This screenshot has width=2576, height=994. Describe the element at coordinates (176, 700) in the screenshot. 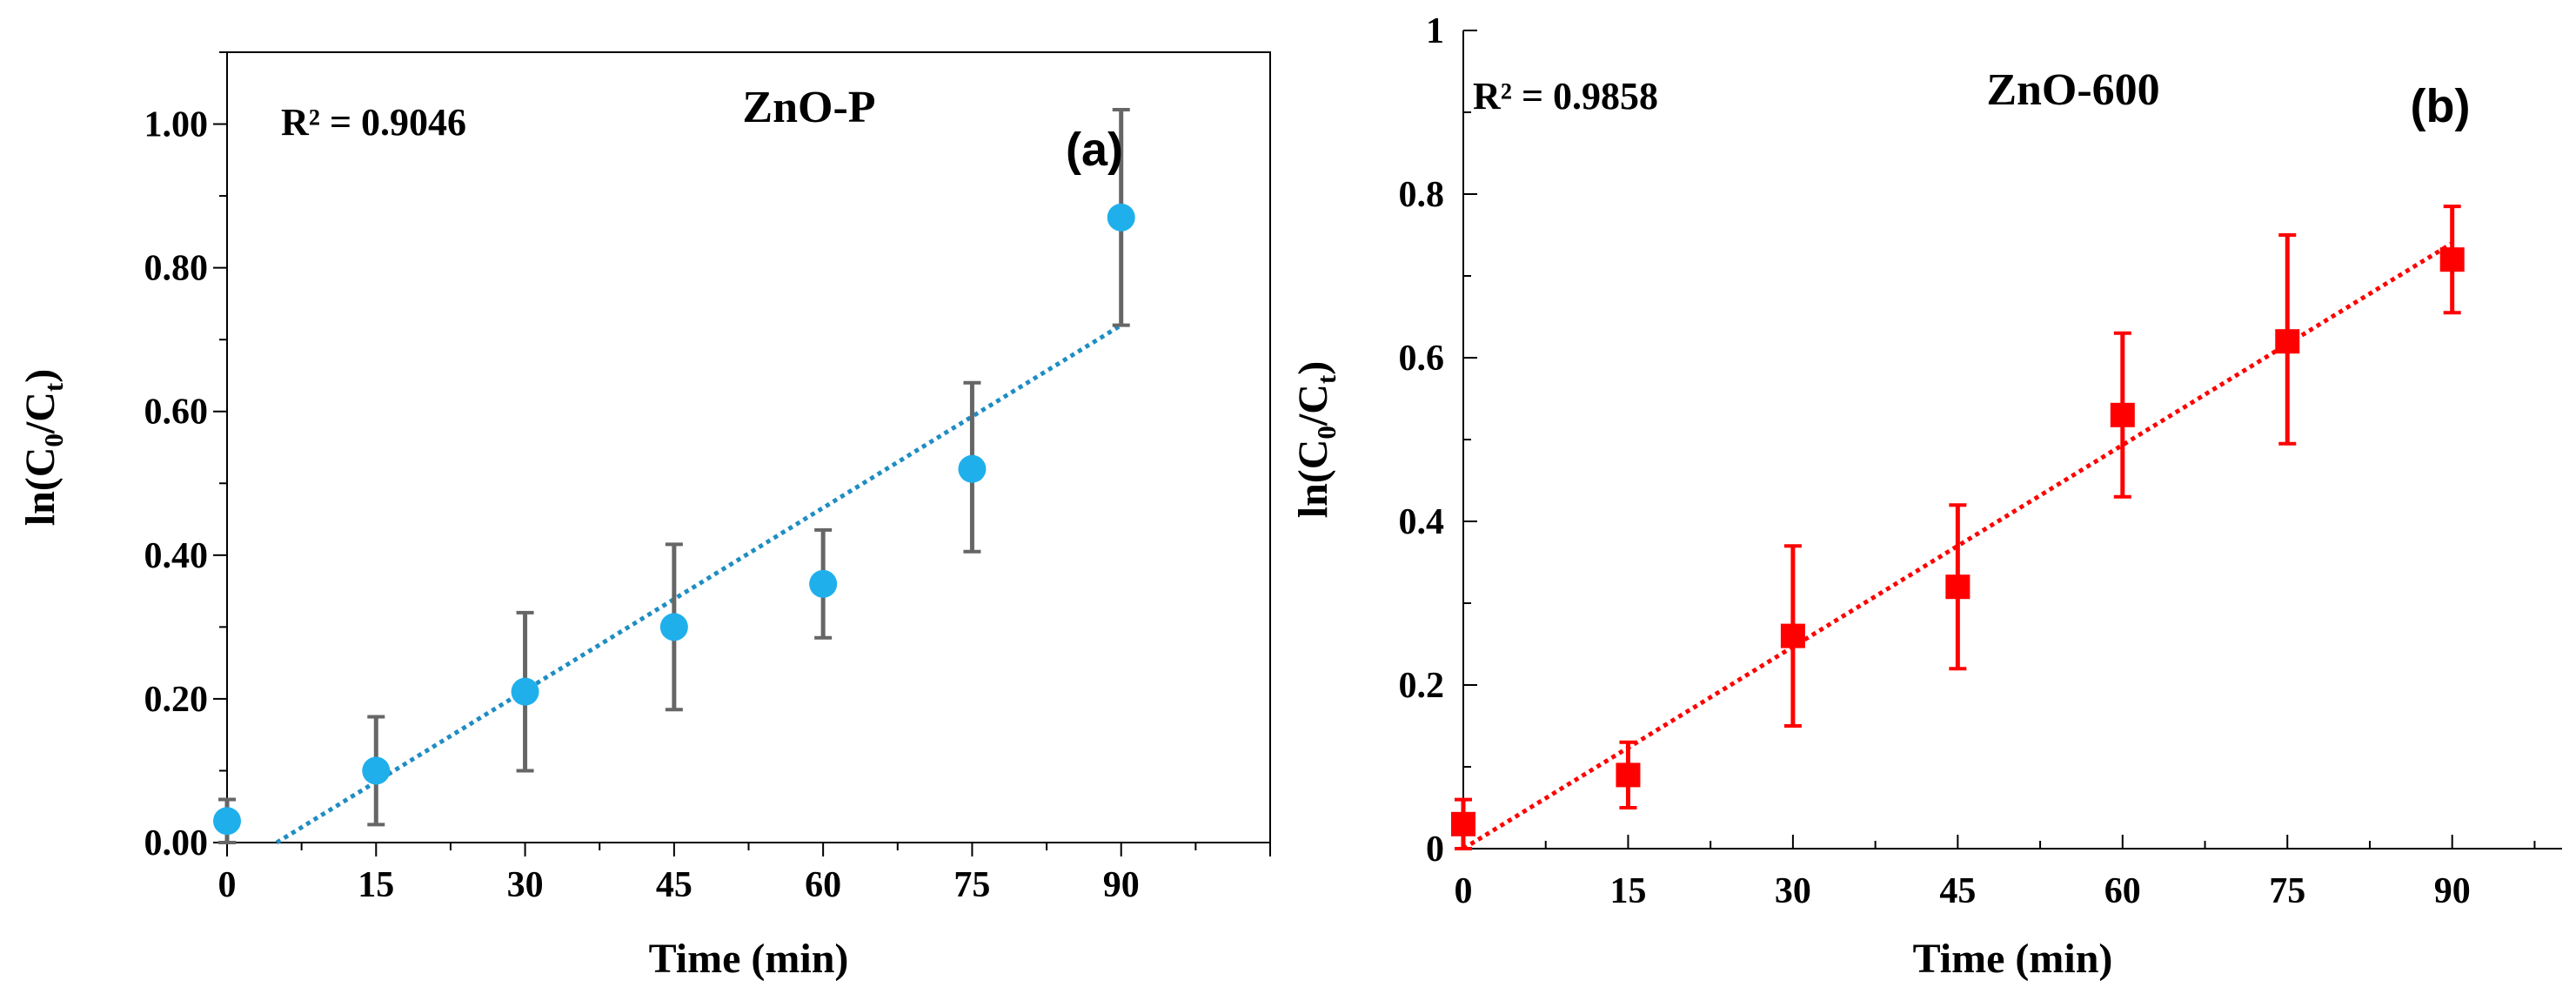

I see `panel-a-y-tick-label: 0.20` at that location.